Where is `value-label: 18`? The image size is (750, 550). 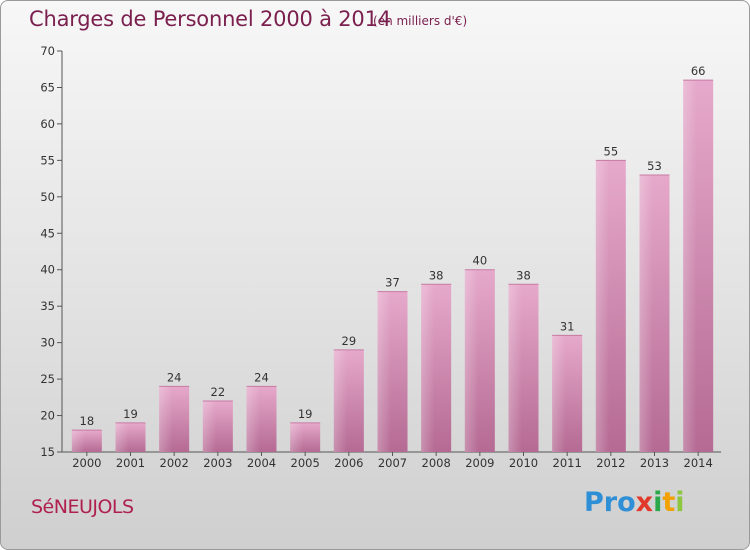 value-label: 18 is located at coordinates (87, 421).